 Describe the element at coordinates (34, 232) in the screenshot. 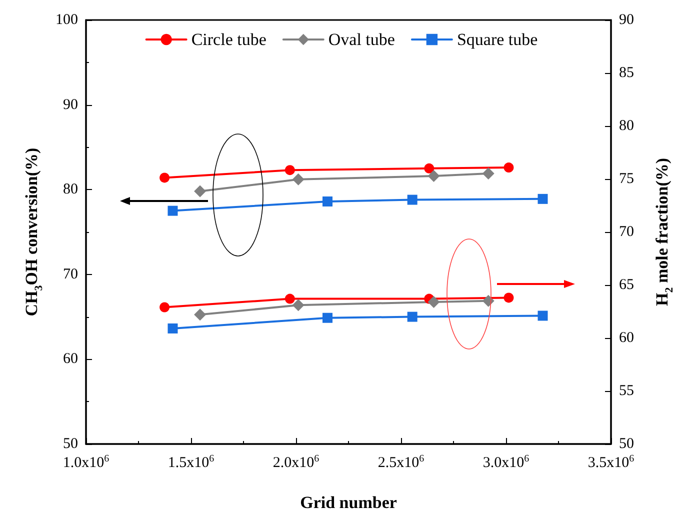

I see `y-axis-title: CH3OH conversion(%)` at that location.